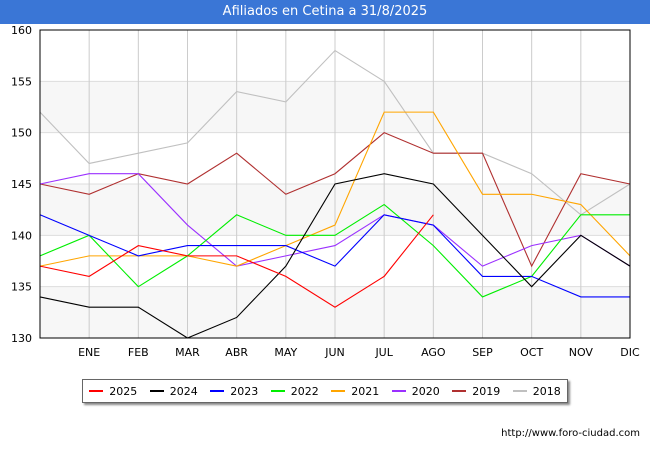 This screenshot has height=450, width=650. What do you see at coordinates (236, 352) in the screenshot?
I see `x-tick-label: ABR` at bounding box center [236, 352].